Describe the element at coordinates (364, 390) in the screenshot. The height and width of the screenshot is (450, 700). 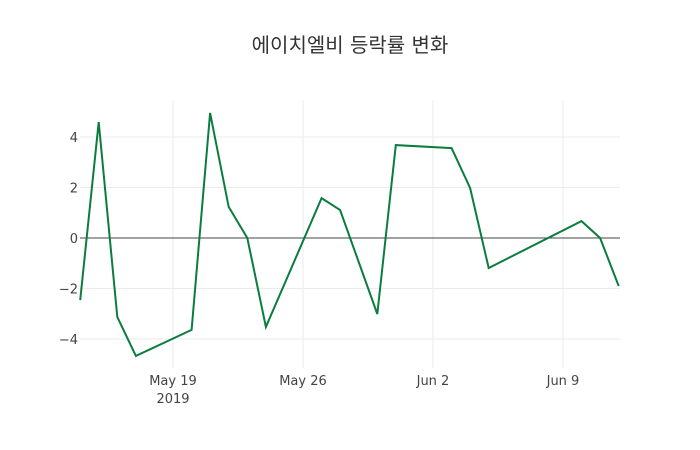
I see `x-axis-ticks: May 19 2019 May 26 Jun 2 Jun 9` at that location.